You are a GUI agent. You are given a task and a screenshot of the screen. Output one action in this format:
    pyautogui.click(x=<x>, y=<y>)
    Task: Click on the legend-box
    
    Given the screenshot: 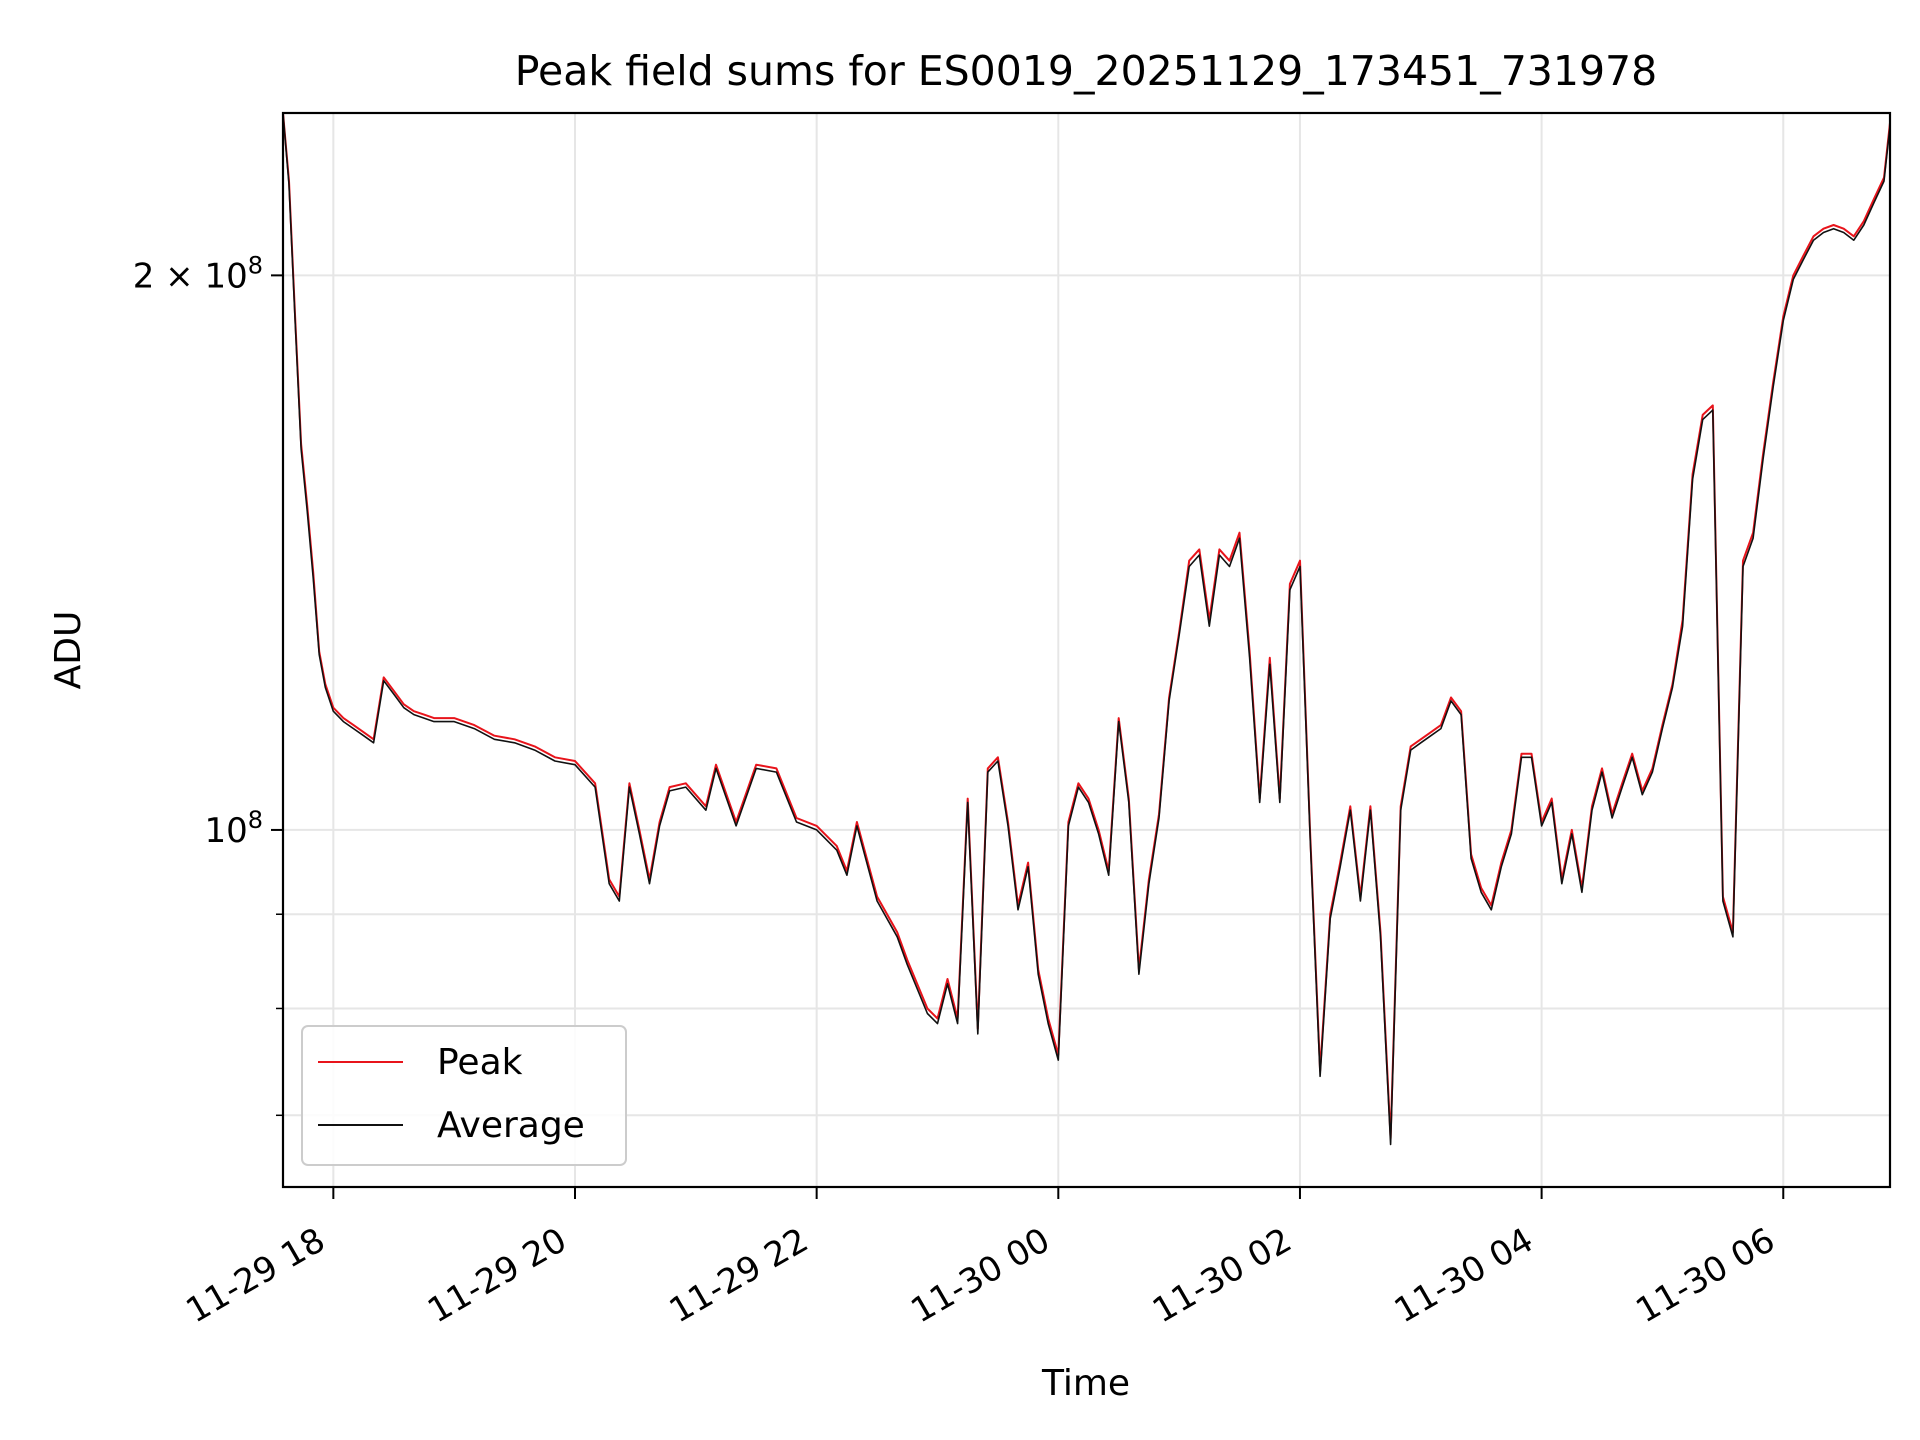 What is the action you would take?
    pyautogui.click(x=464, y=1095)
    